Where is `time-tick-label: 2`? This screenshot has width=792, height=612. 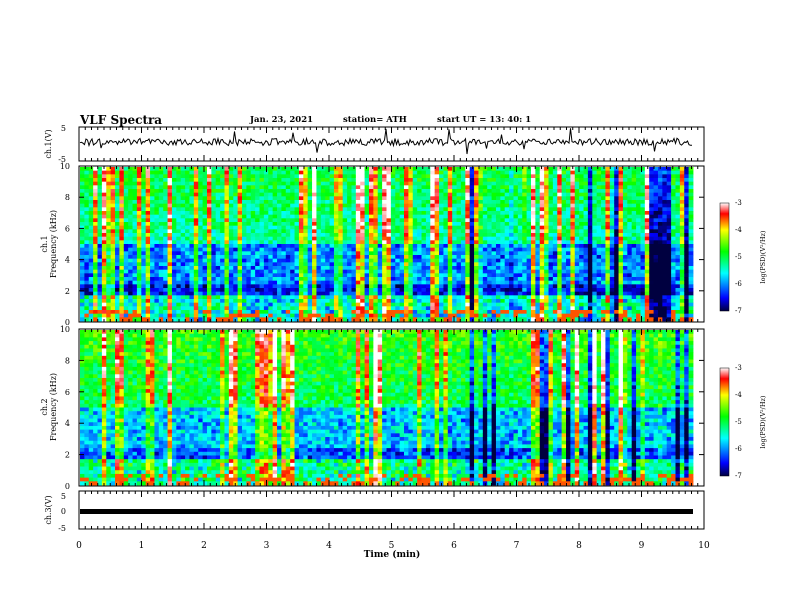 time-tick-label: 2 is located at coordinates (204, 546).